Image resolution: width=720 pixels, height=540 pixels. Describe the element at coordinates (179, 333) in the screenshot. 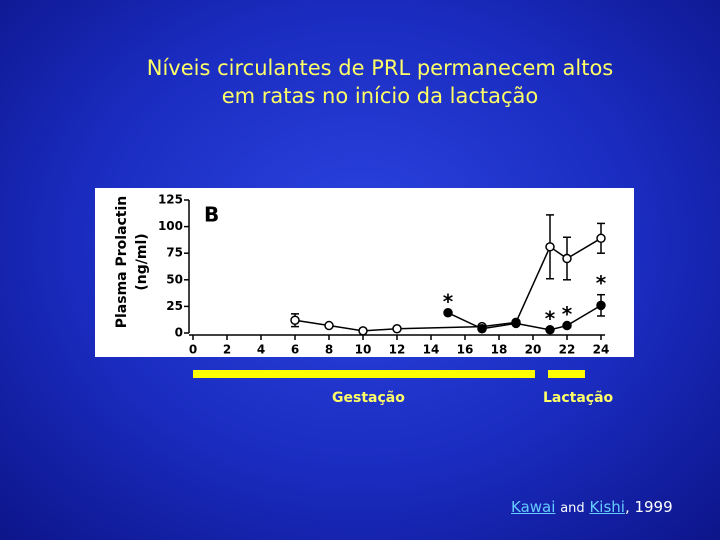

I see `y-tick-label: 0` at that location.